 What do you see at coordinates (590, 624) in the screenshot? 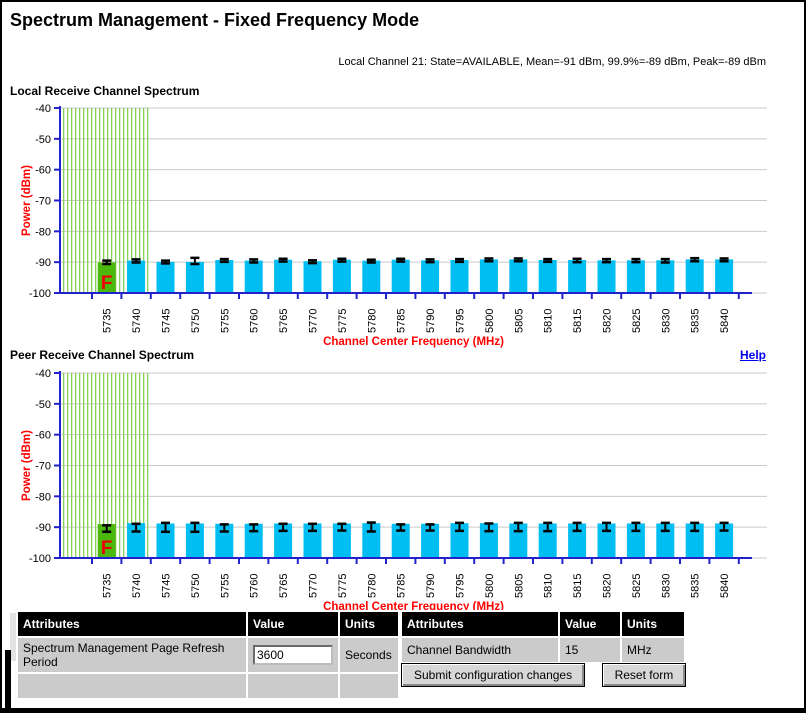
I see `right-table-header-value: Value` at bounding box center [590, 624].